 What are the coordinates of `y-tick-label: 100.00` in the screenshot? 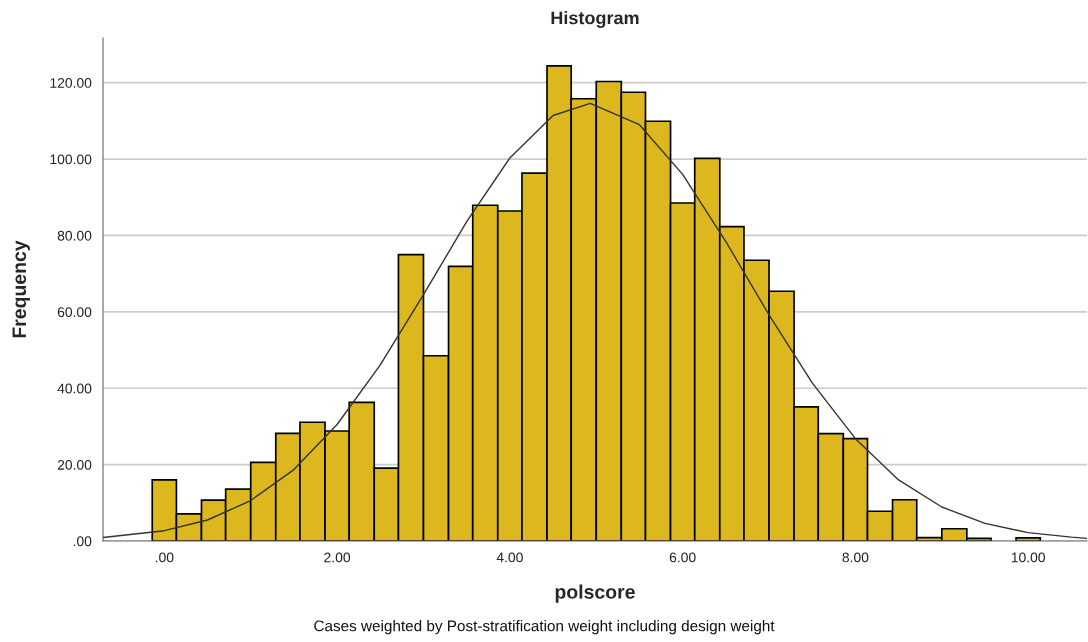 It's located at (71, 159).